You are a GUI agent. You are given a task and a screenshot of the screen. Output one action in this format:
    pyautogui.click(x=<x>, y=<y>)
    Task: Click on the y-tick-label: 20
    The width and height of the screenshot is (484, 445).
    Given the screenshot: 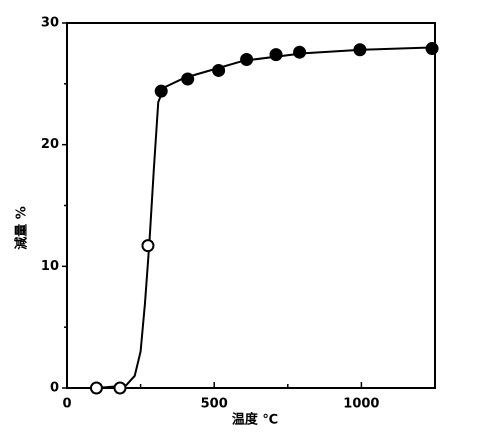 What is the action you would take?
    pyautogui.click(x=50, y=144)
    